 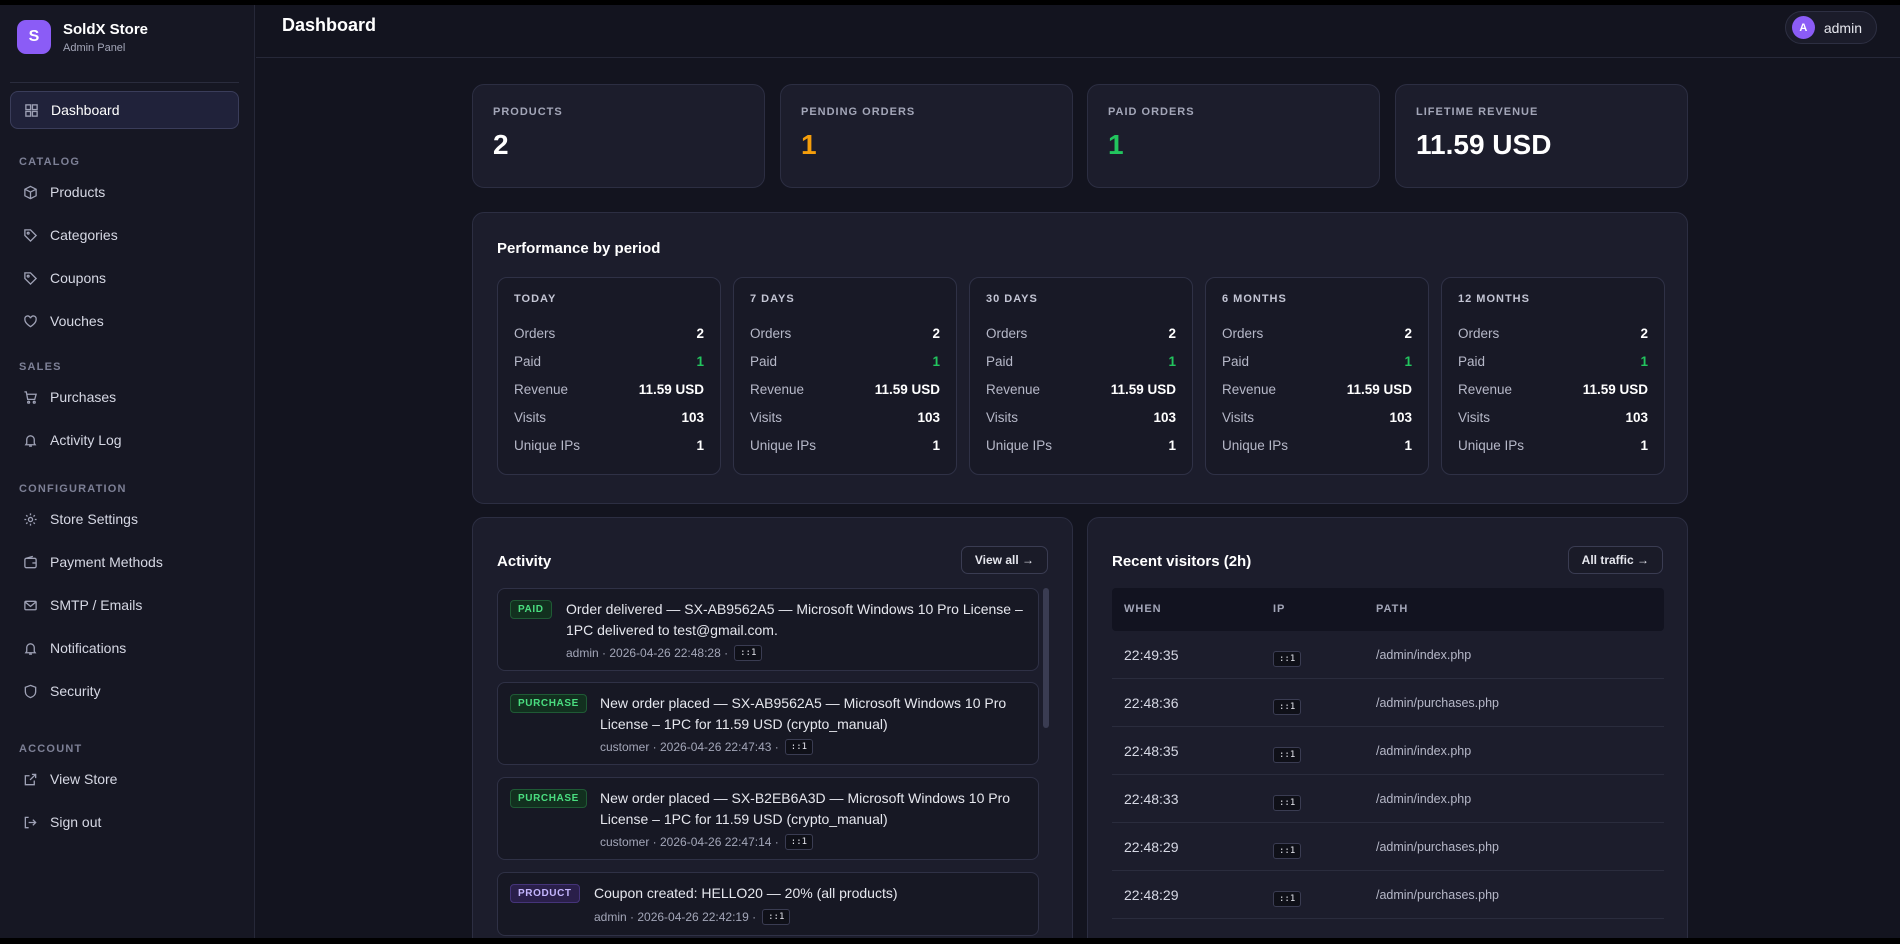 I want to click on visit-path: /admin/purchases.php, so click(x=1437, y=703).